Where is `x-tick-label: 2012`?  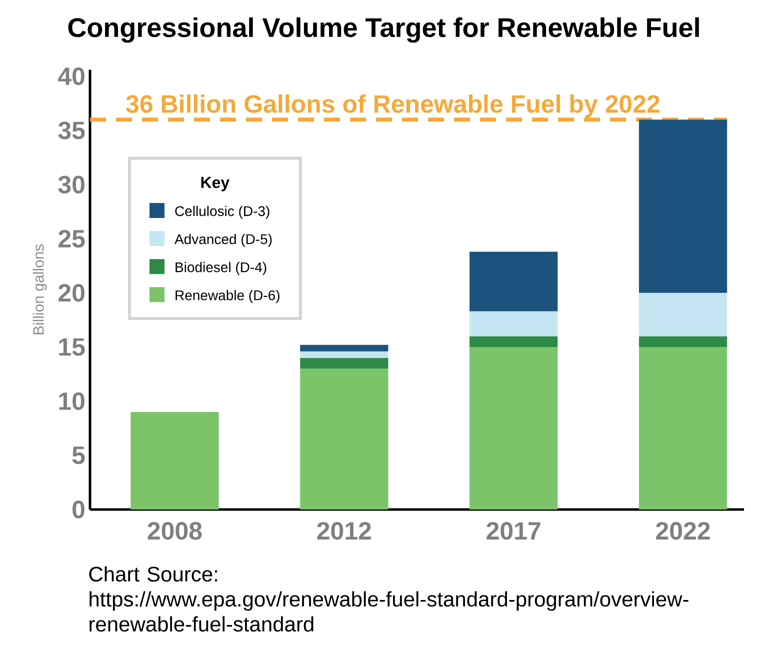 x-tick-label: 2012 is located at coordinates (344, 531).